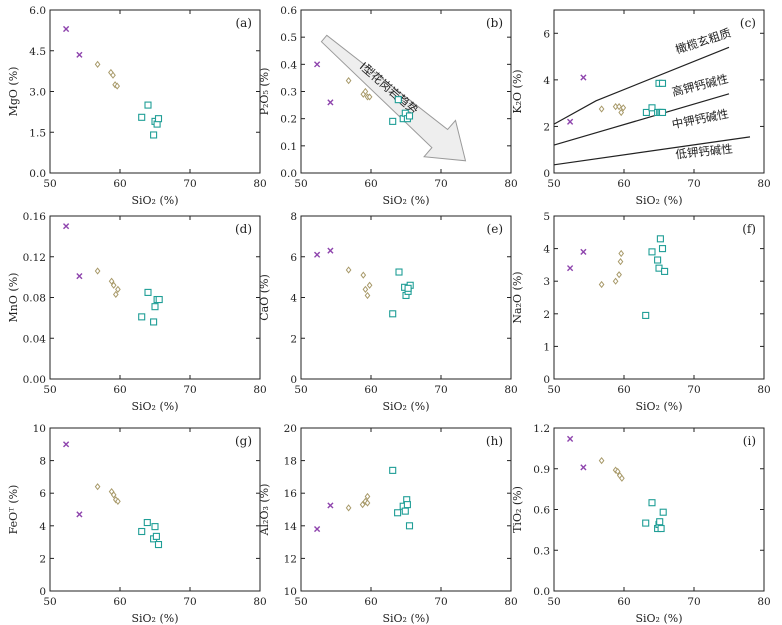 This screenshot has width=782, height=625. Describe the element at coordinates (37, 52) in the screenshot. I see `y-tick-label: 4.5` at that location.